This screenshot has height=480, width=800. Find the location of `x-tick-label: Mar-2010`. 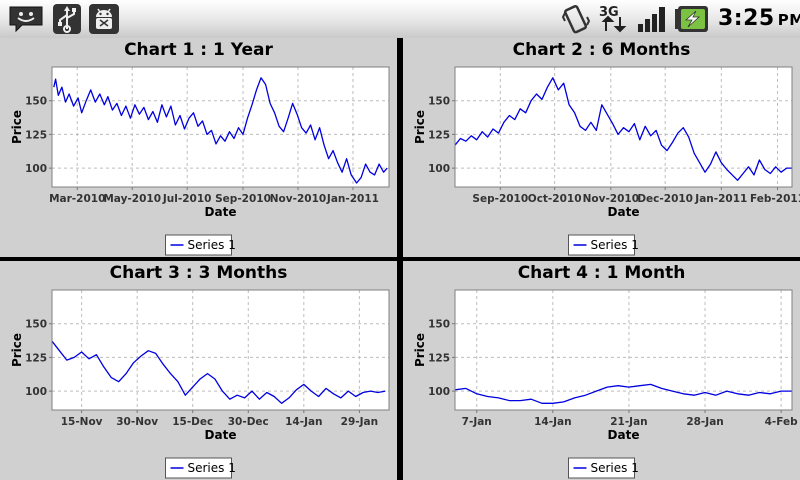

x-tick-label: Mar-2010 is located at coordinates (77, 199).